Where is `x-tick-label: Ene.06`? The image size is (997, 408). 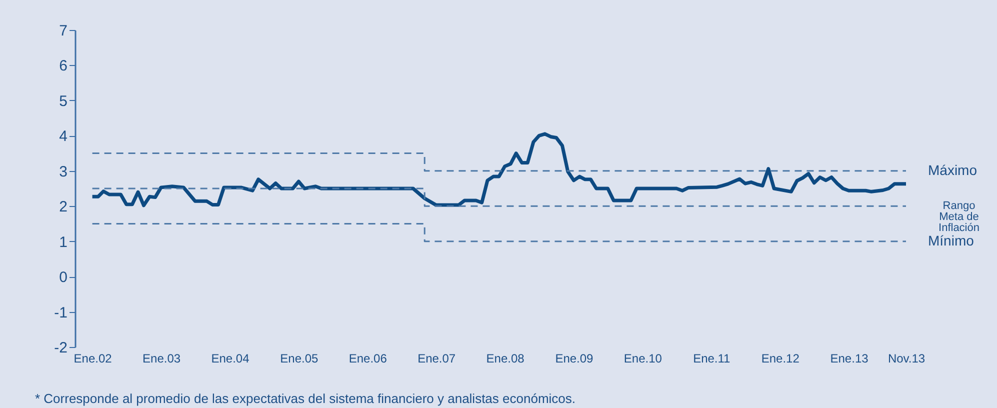
x-tick-label: Ene.06 is located at coordinates (368, 359).